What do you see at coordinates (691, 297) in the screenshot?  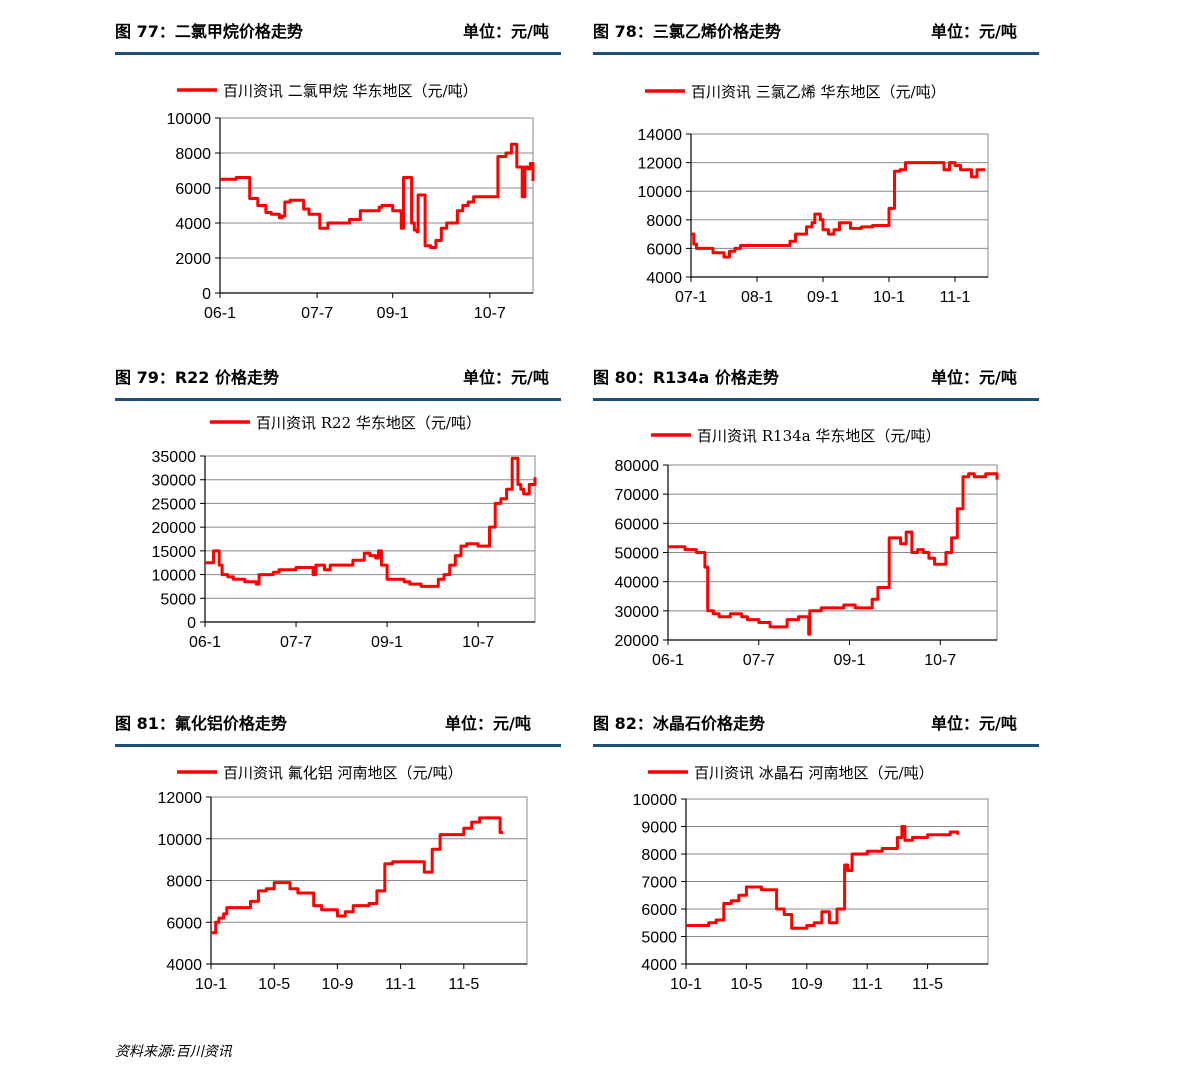 I see `x-tick-label: 07-1` at bounding box center [691, 297].